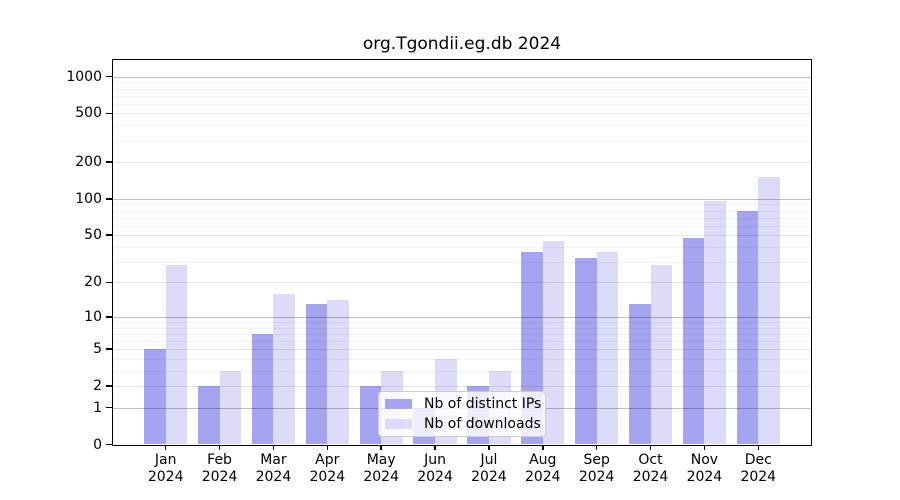 The height and width of the screenshot is (500, 900). What do you see at coordinates (769, 311) in the screenshot?
I see `bar-downloads-dec` at bounding box center [769, 311].